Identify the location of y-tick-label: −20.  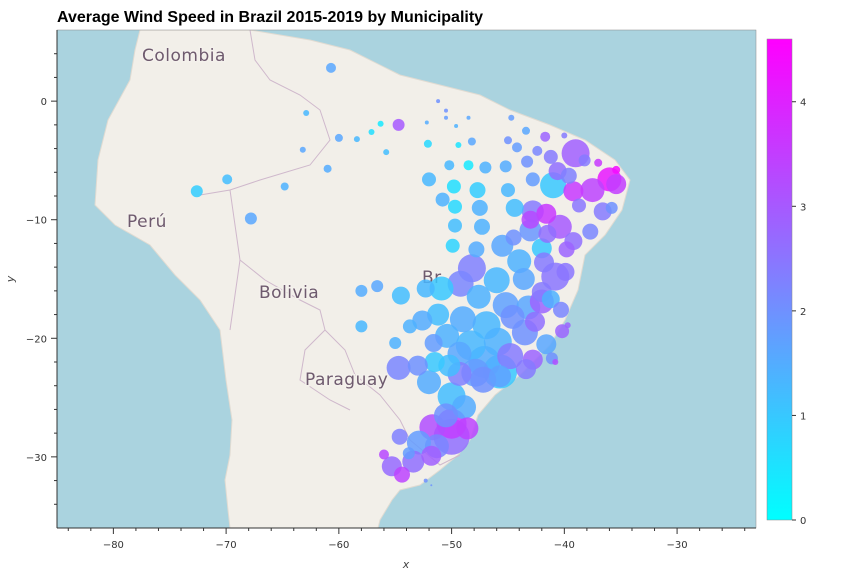
(36, 339).